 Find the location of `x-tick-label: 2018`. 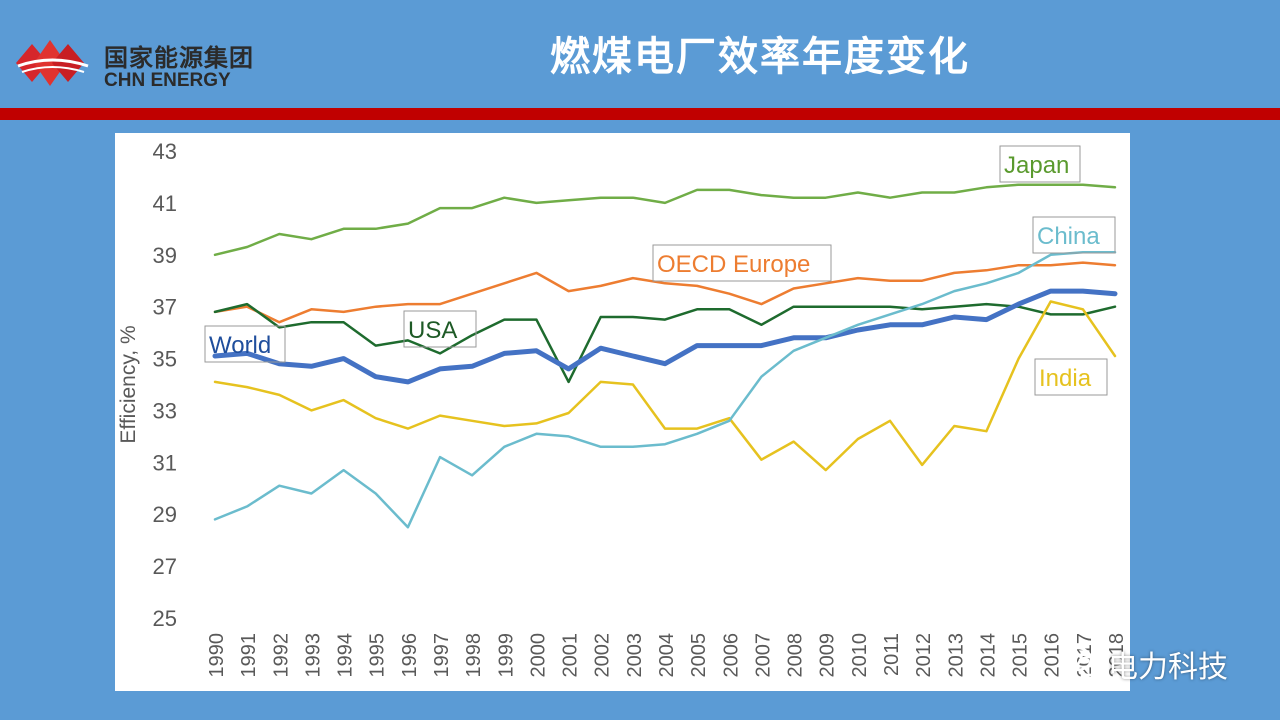

x-tick-label: 2018 is located at coordinates (1117, 655).